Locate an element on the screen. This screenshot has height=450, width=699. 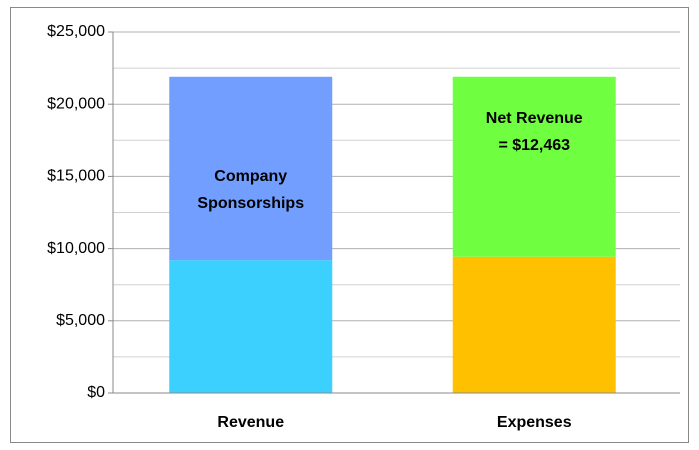
y-tick-label: $10,000 is located at coordinates (76, 248).